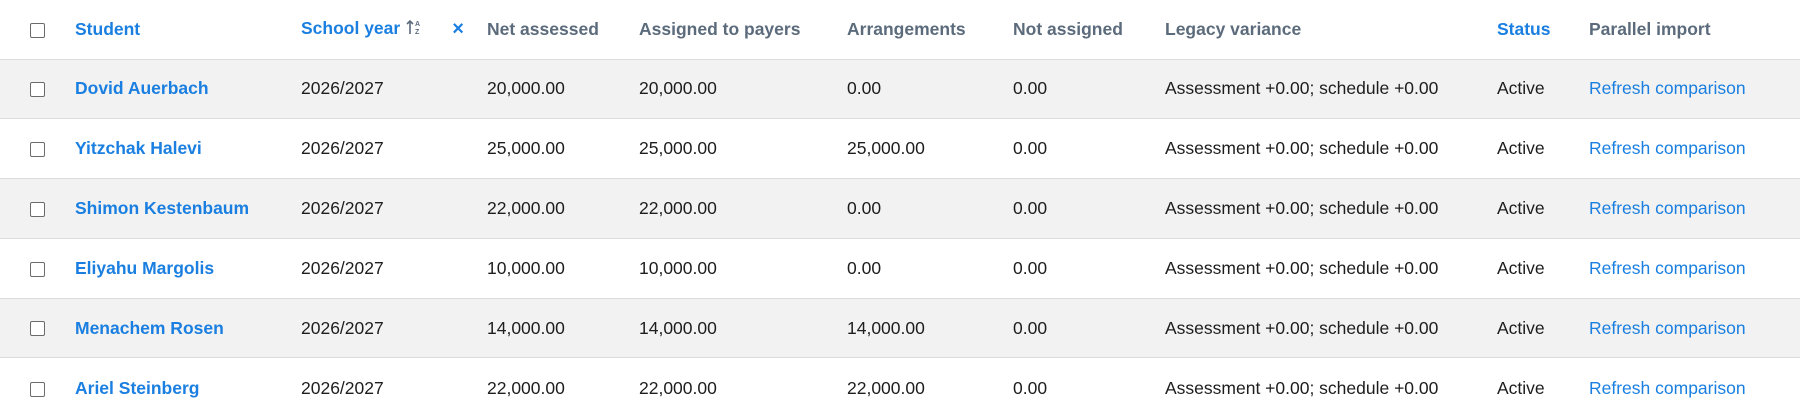  Describe the element at coordinates (142, 88) in the screenshot. I see `student-link: Dovid Auerbach` at that location.